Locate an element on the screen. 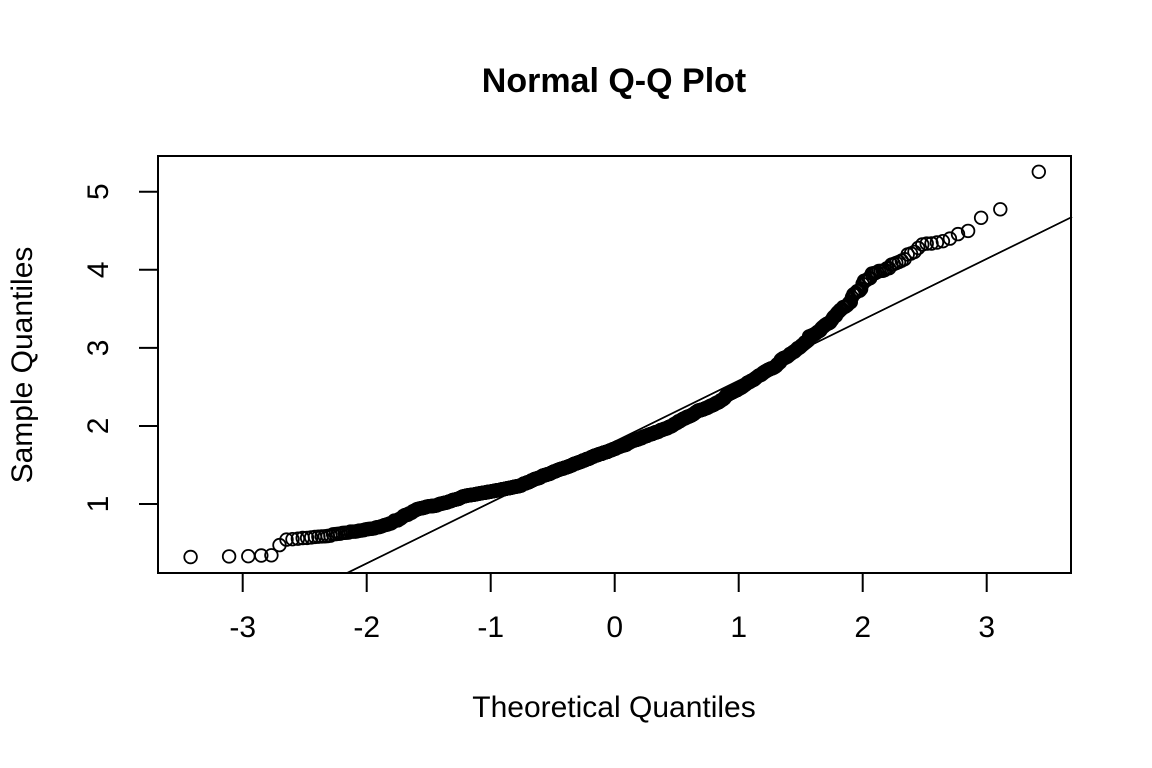  x-tick-label: -2 is located at coordinates (366, 627).